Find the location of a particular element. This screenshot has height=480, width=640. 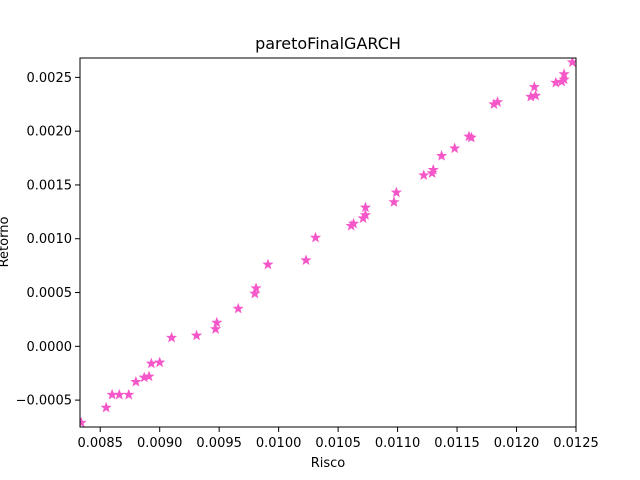

x-tick-label: 0.0090 is located at coordinates (160, 443).